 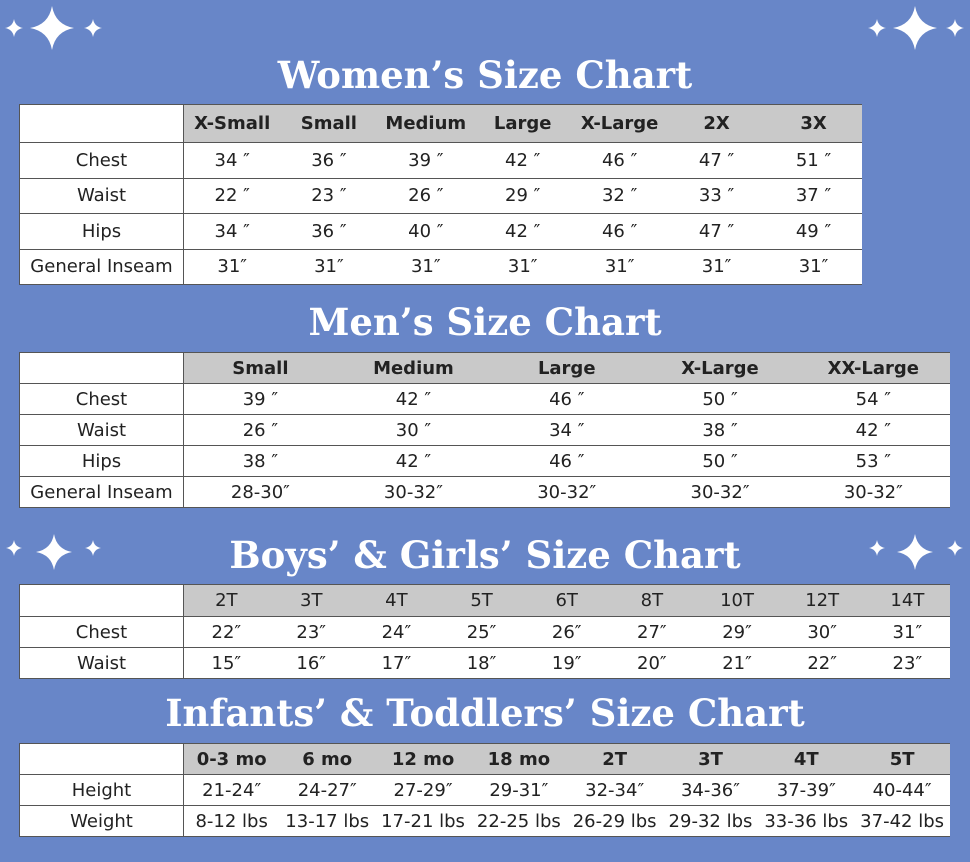 I want to click on size-cell: 38 ″, so click(x=720, y=430).